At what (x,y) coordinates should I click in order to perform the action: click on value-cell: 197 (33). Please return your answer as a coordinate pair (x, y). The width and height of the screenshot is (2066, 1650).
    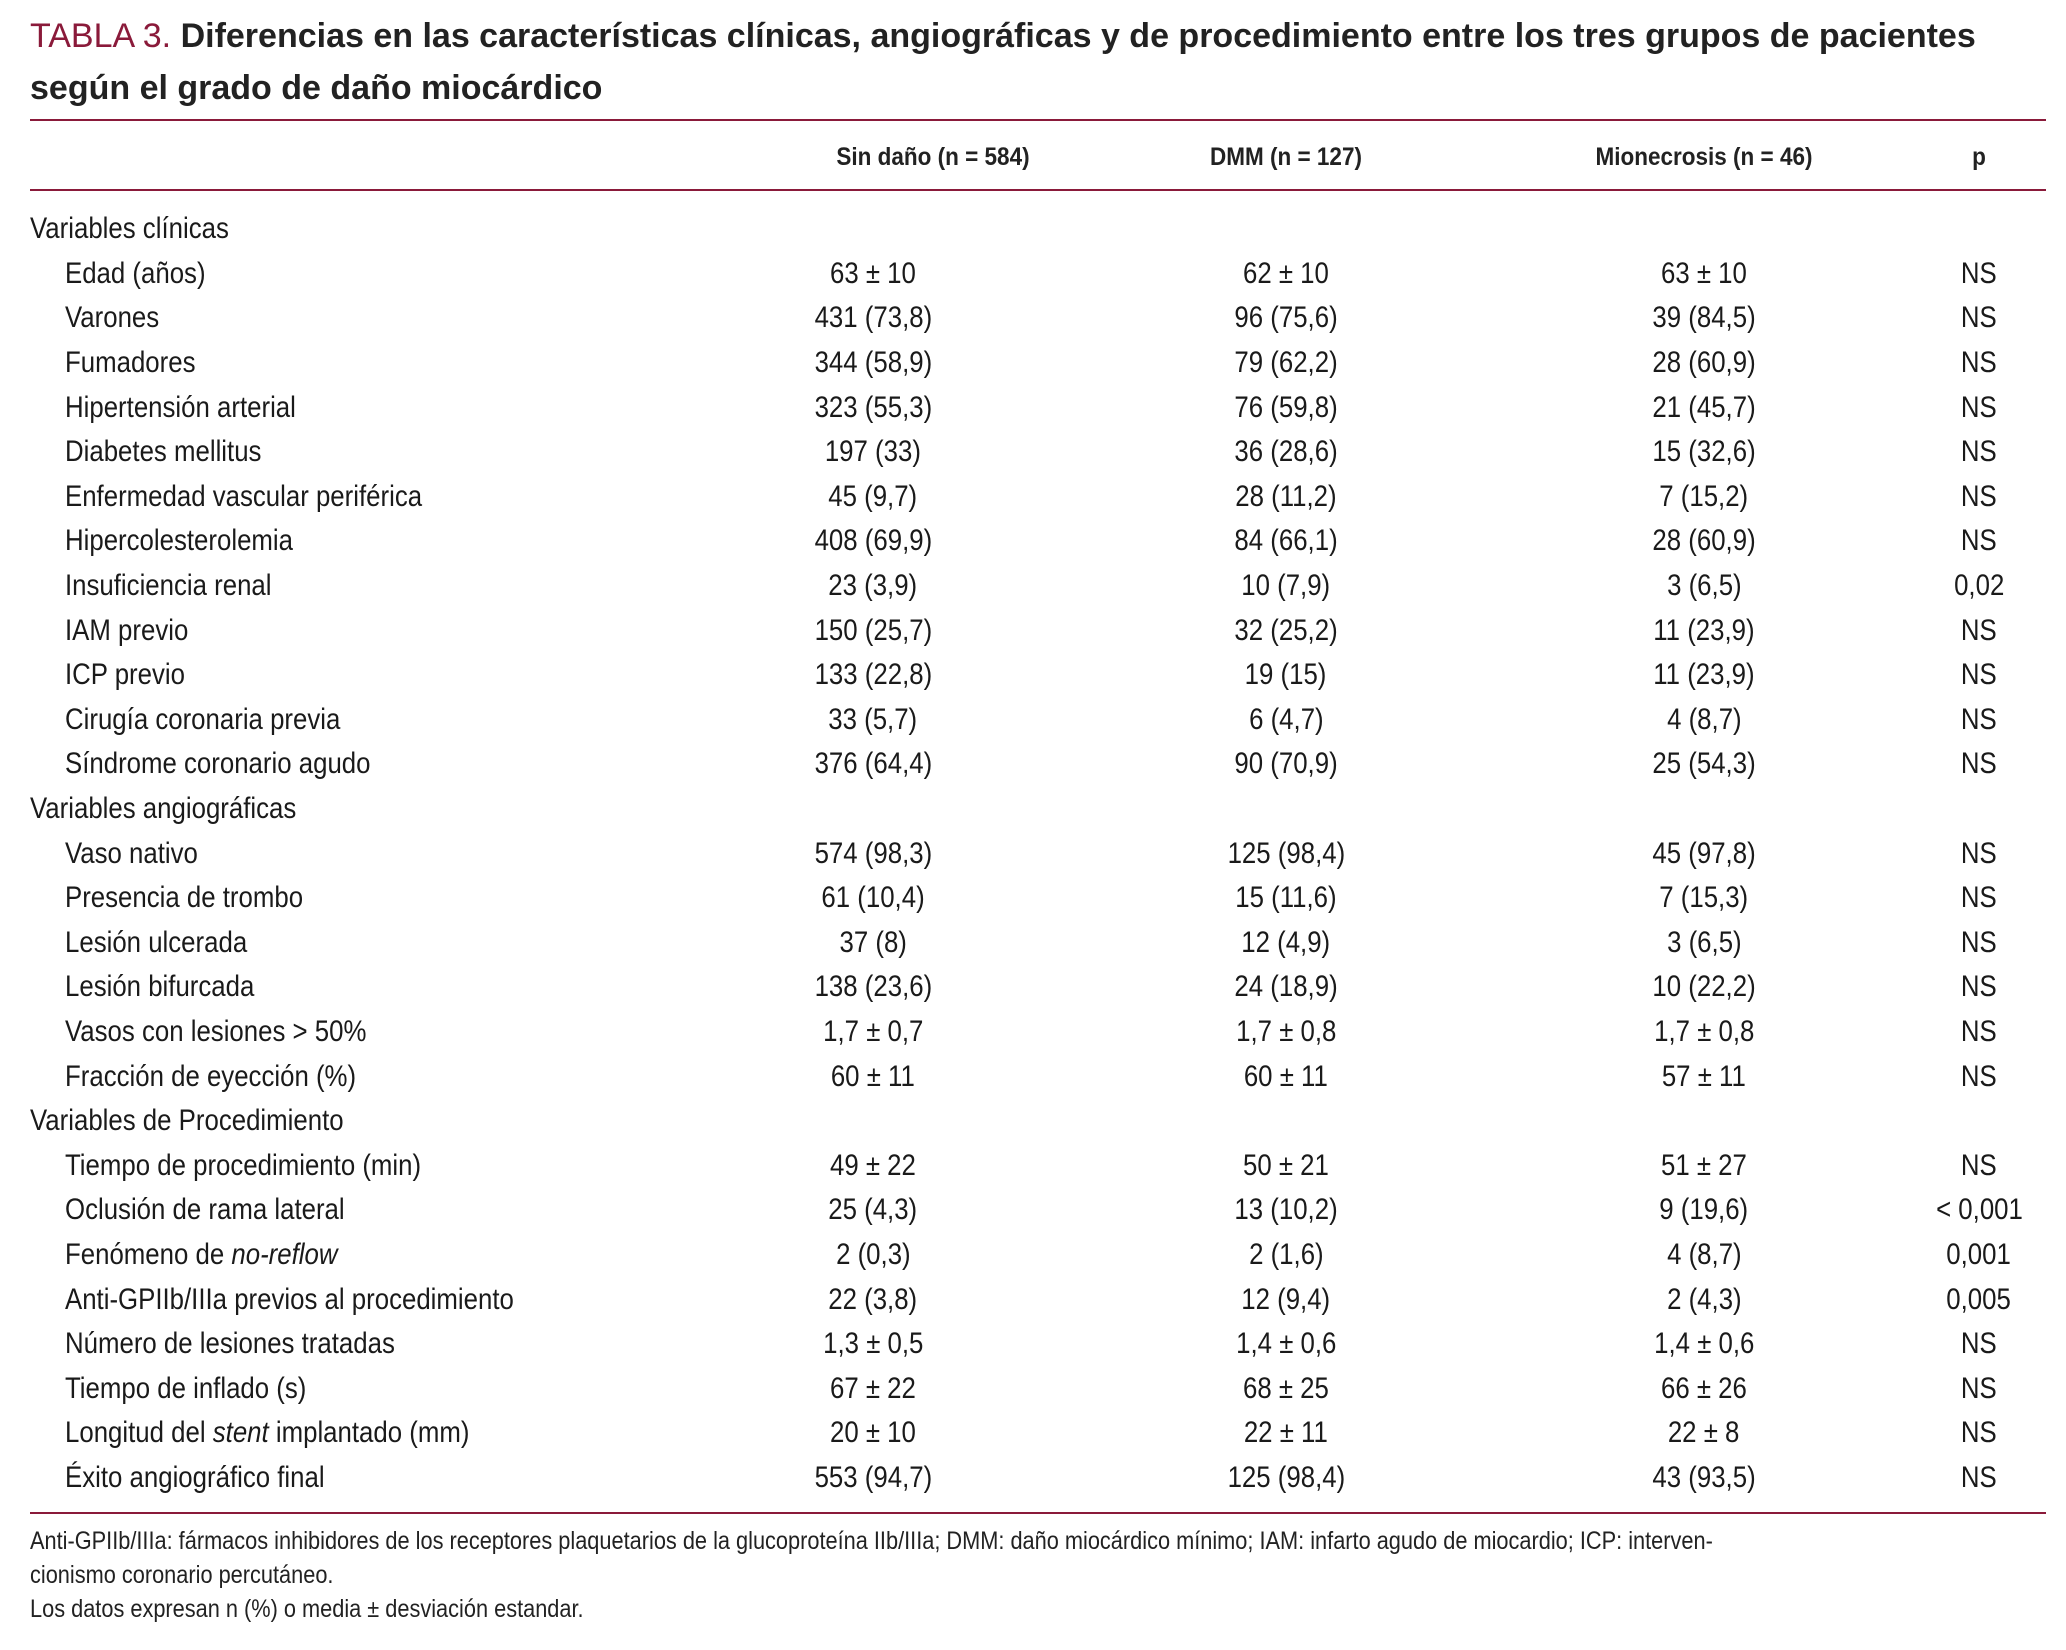
    Looking at the image, I should click on (873, 452).